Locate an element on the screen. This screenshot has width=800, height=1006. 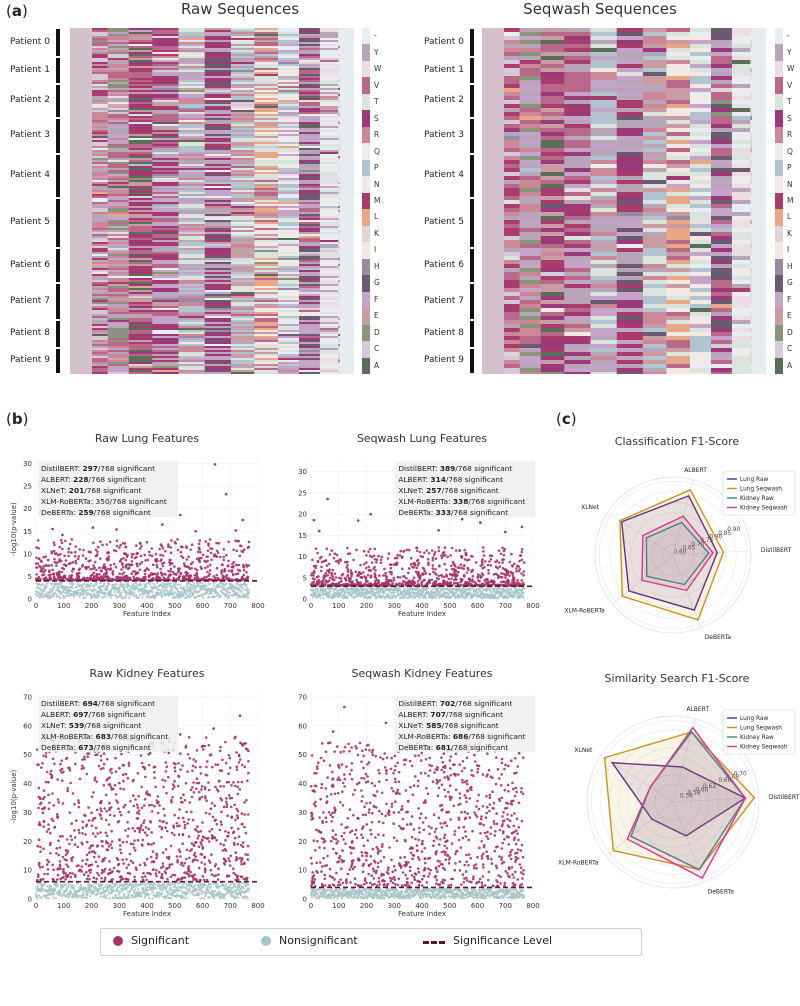
seqwash-patient-bracket is located at coordinates (472, 265).